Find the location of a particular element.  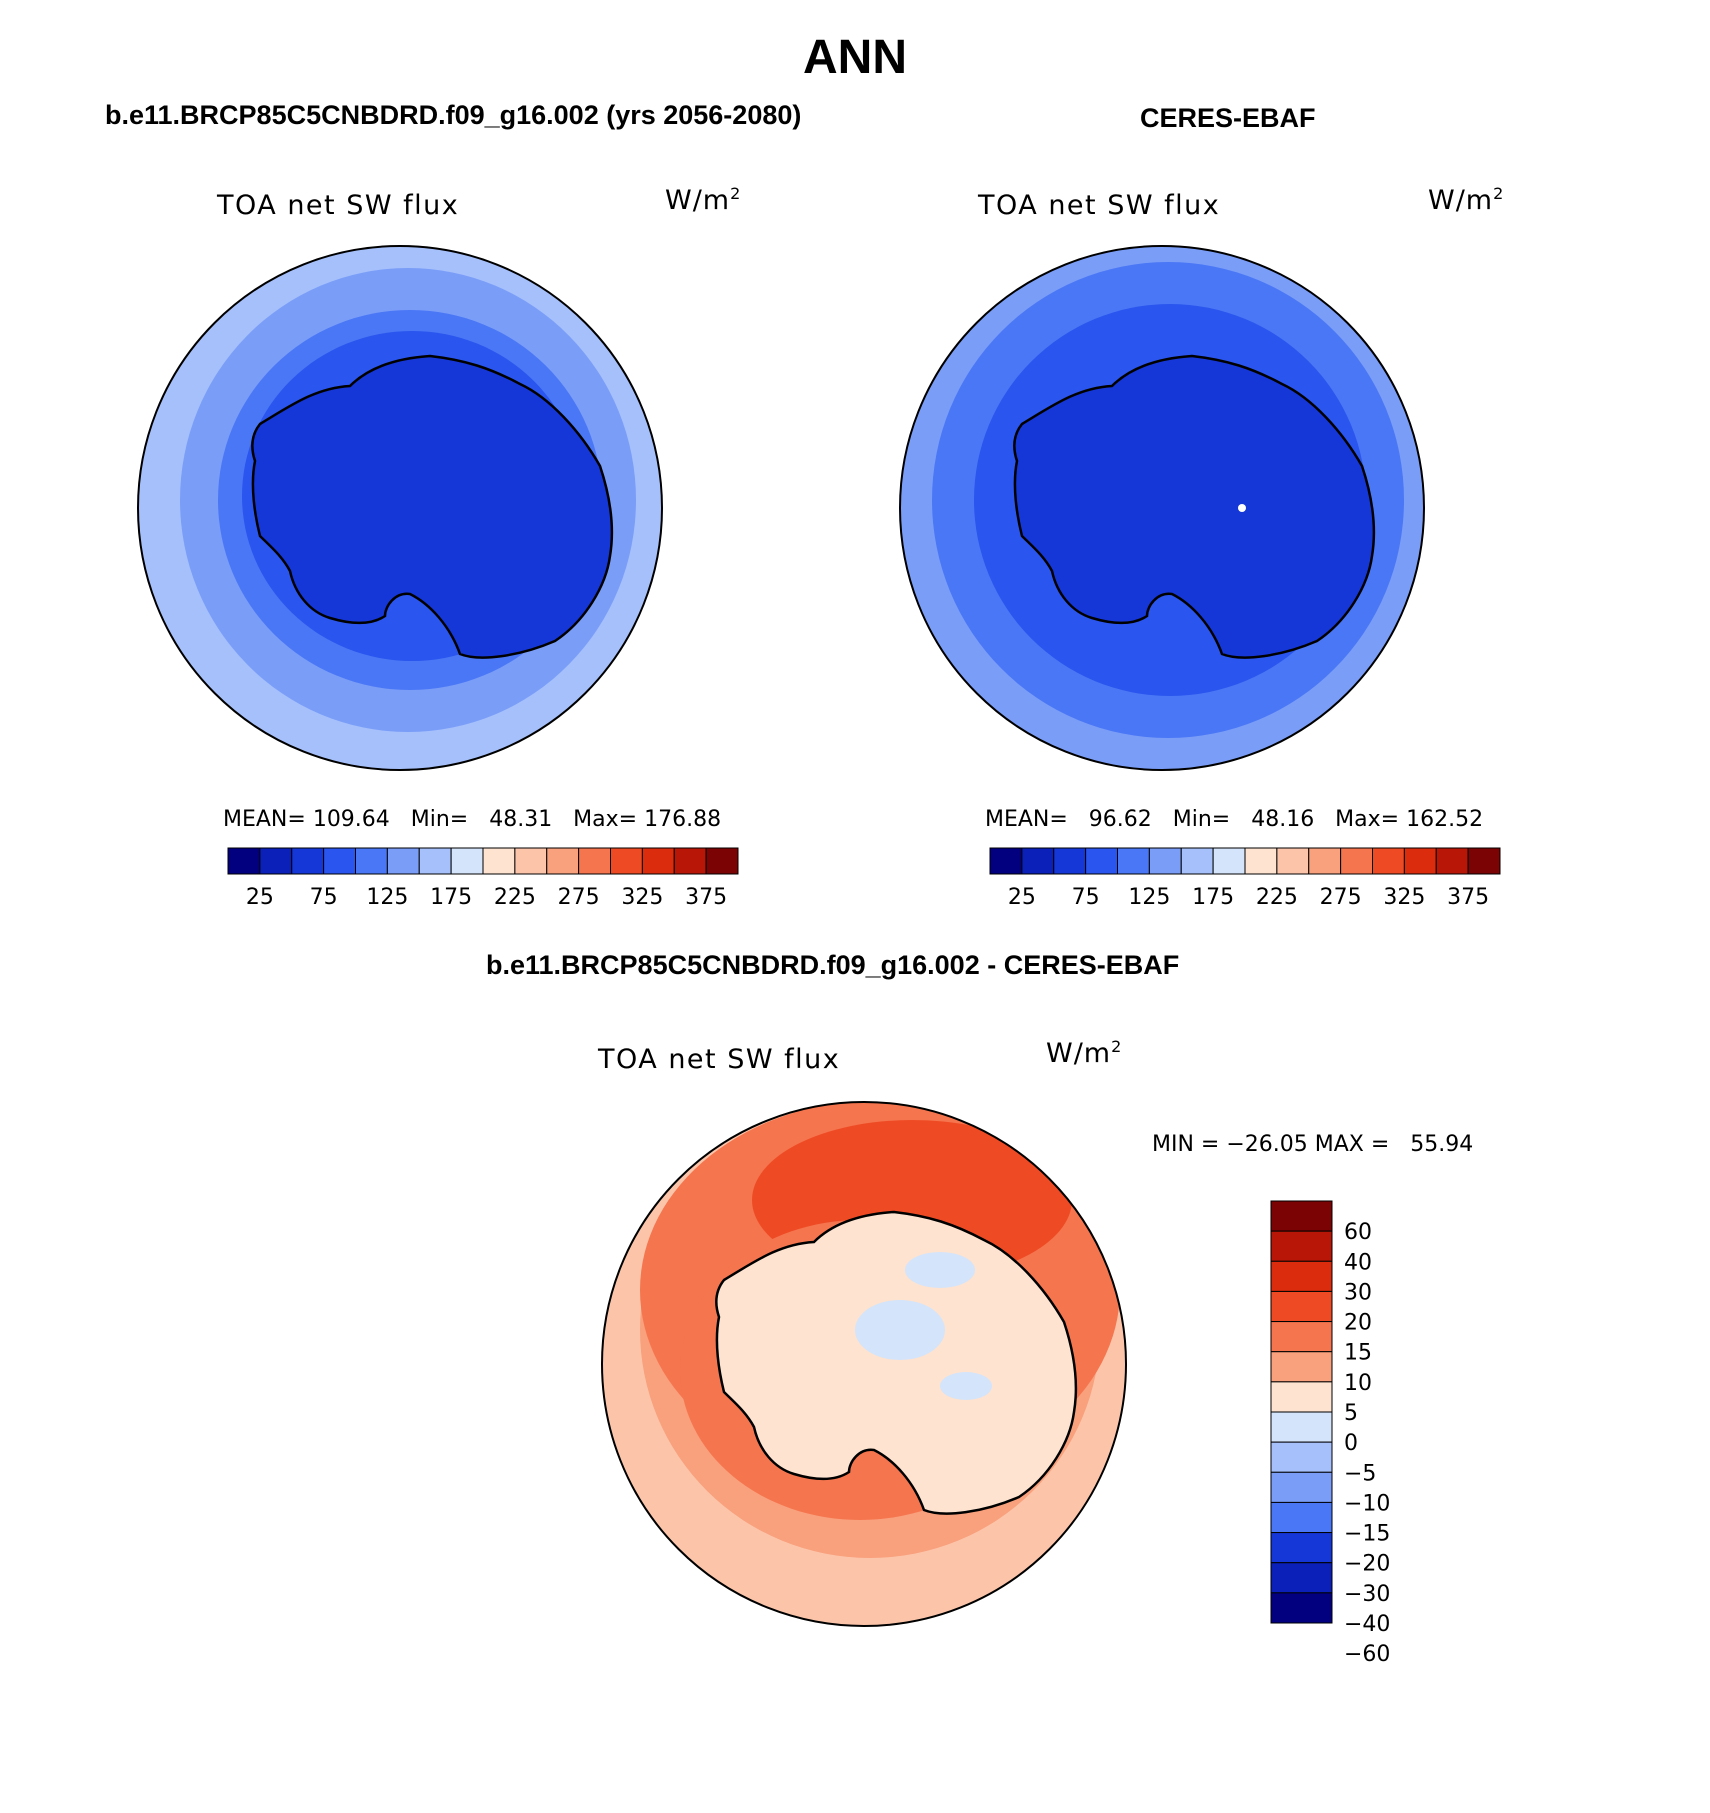

diff-map-border is located at coordinates (864, 1364).